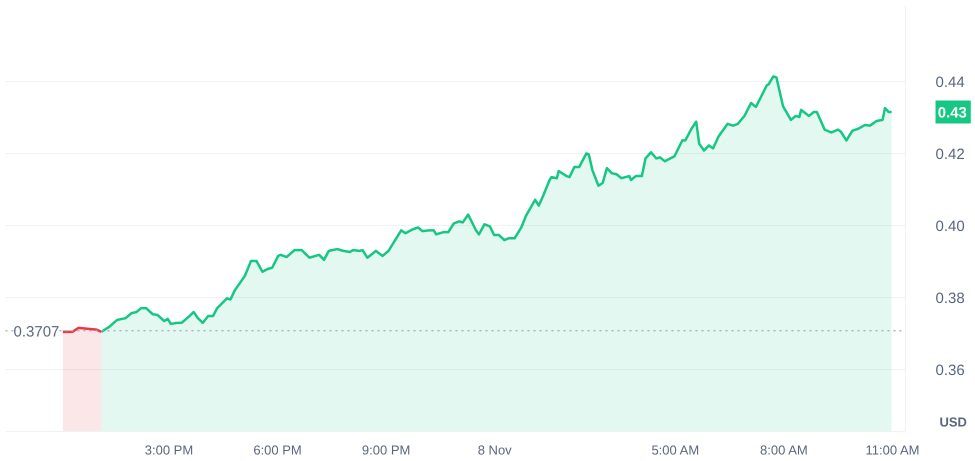 This screenshot has height=461, width=975. Describe the element at coordinates (950, 370) in the screenshot. I see `y-tick-label: 0.36` at that location.